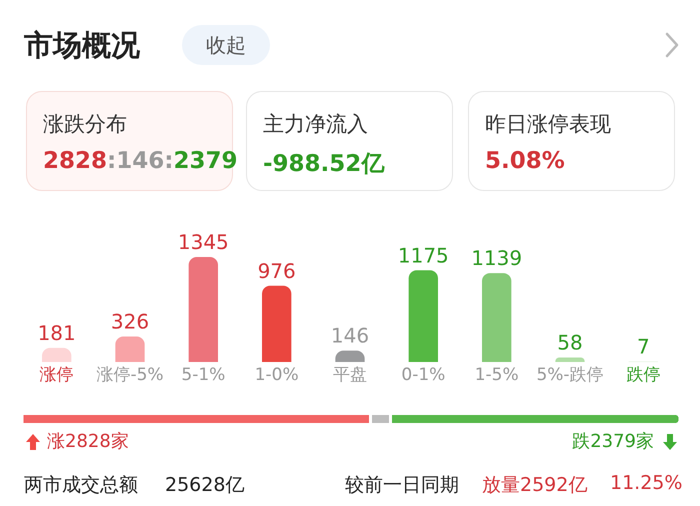 This screenshot has height=506, width=700. Describe the element at coordinates (423, 255) in the screenshot. I see `data-label: 1175` at that location.